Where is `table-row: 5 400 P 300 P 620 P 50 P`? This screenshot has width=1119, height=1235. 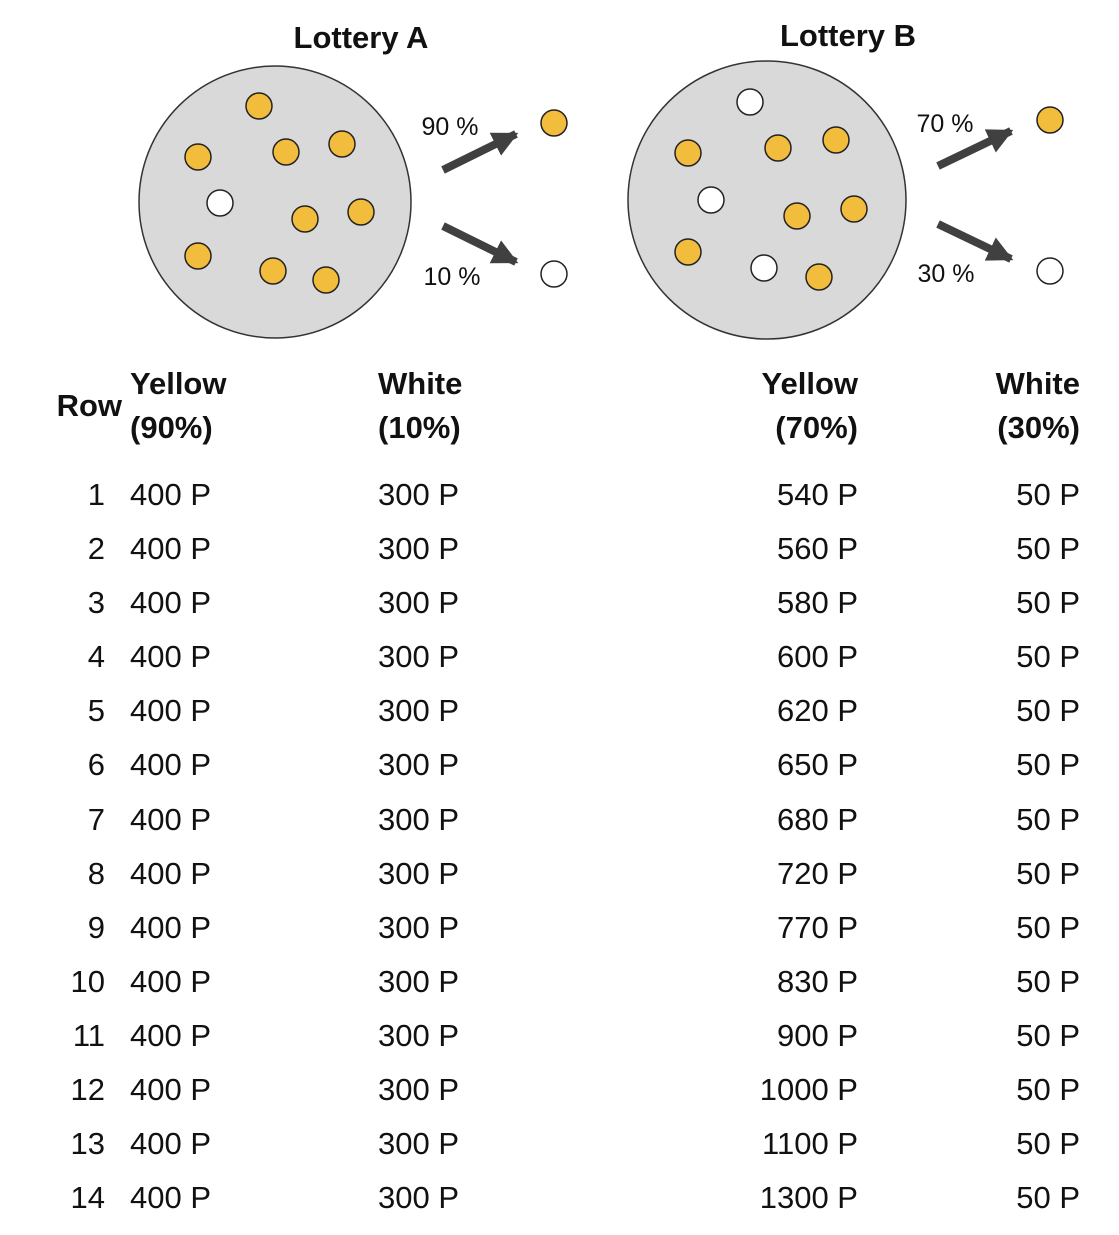 table-row: 5 400 P 300 P 620 P 50 P is located at coordinates (559, 711).